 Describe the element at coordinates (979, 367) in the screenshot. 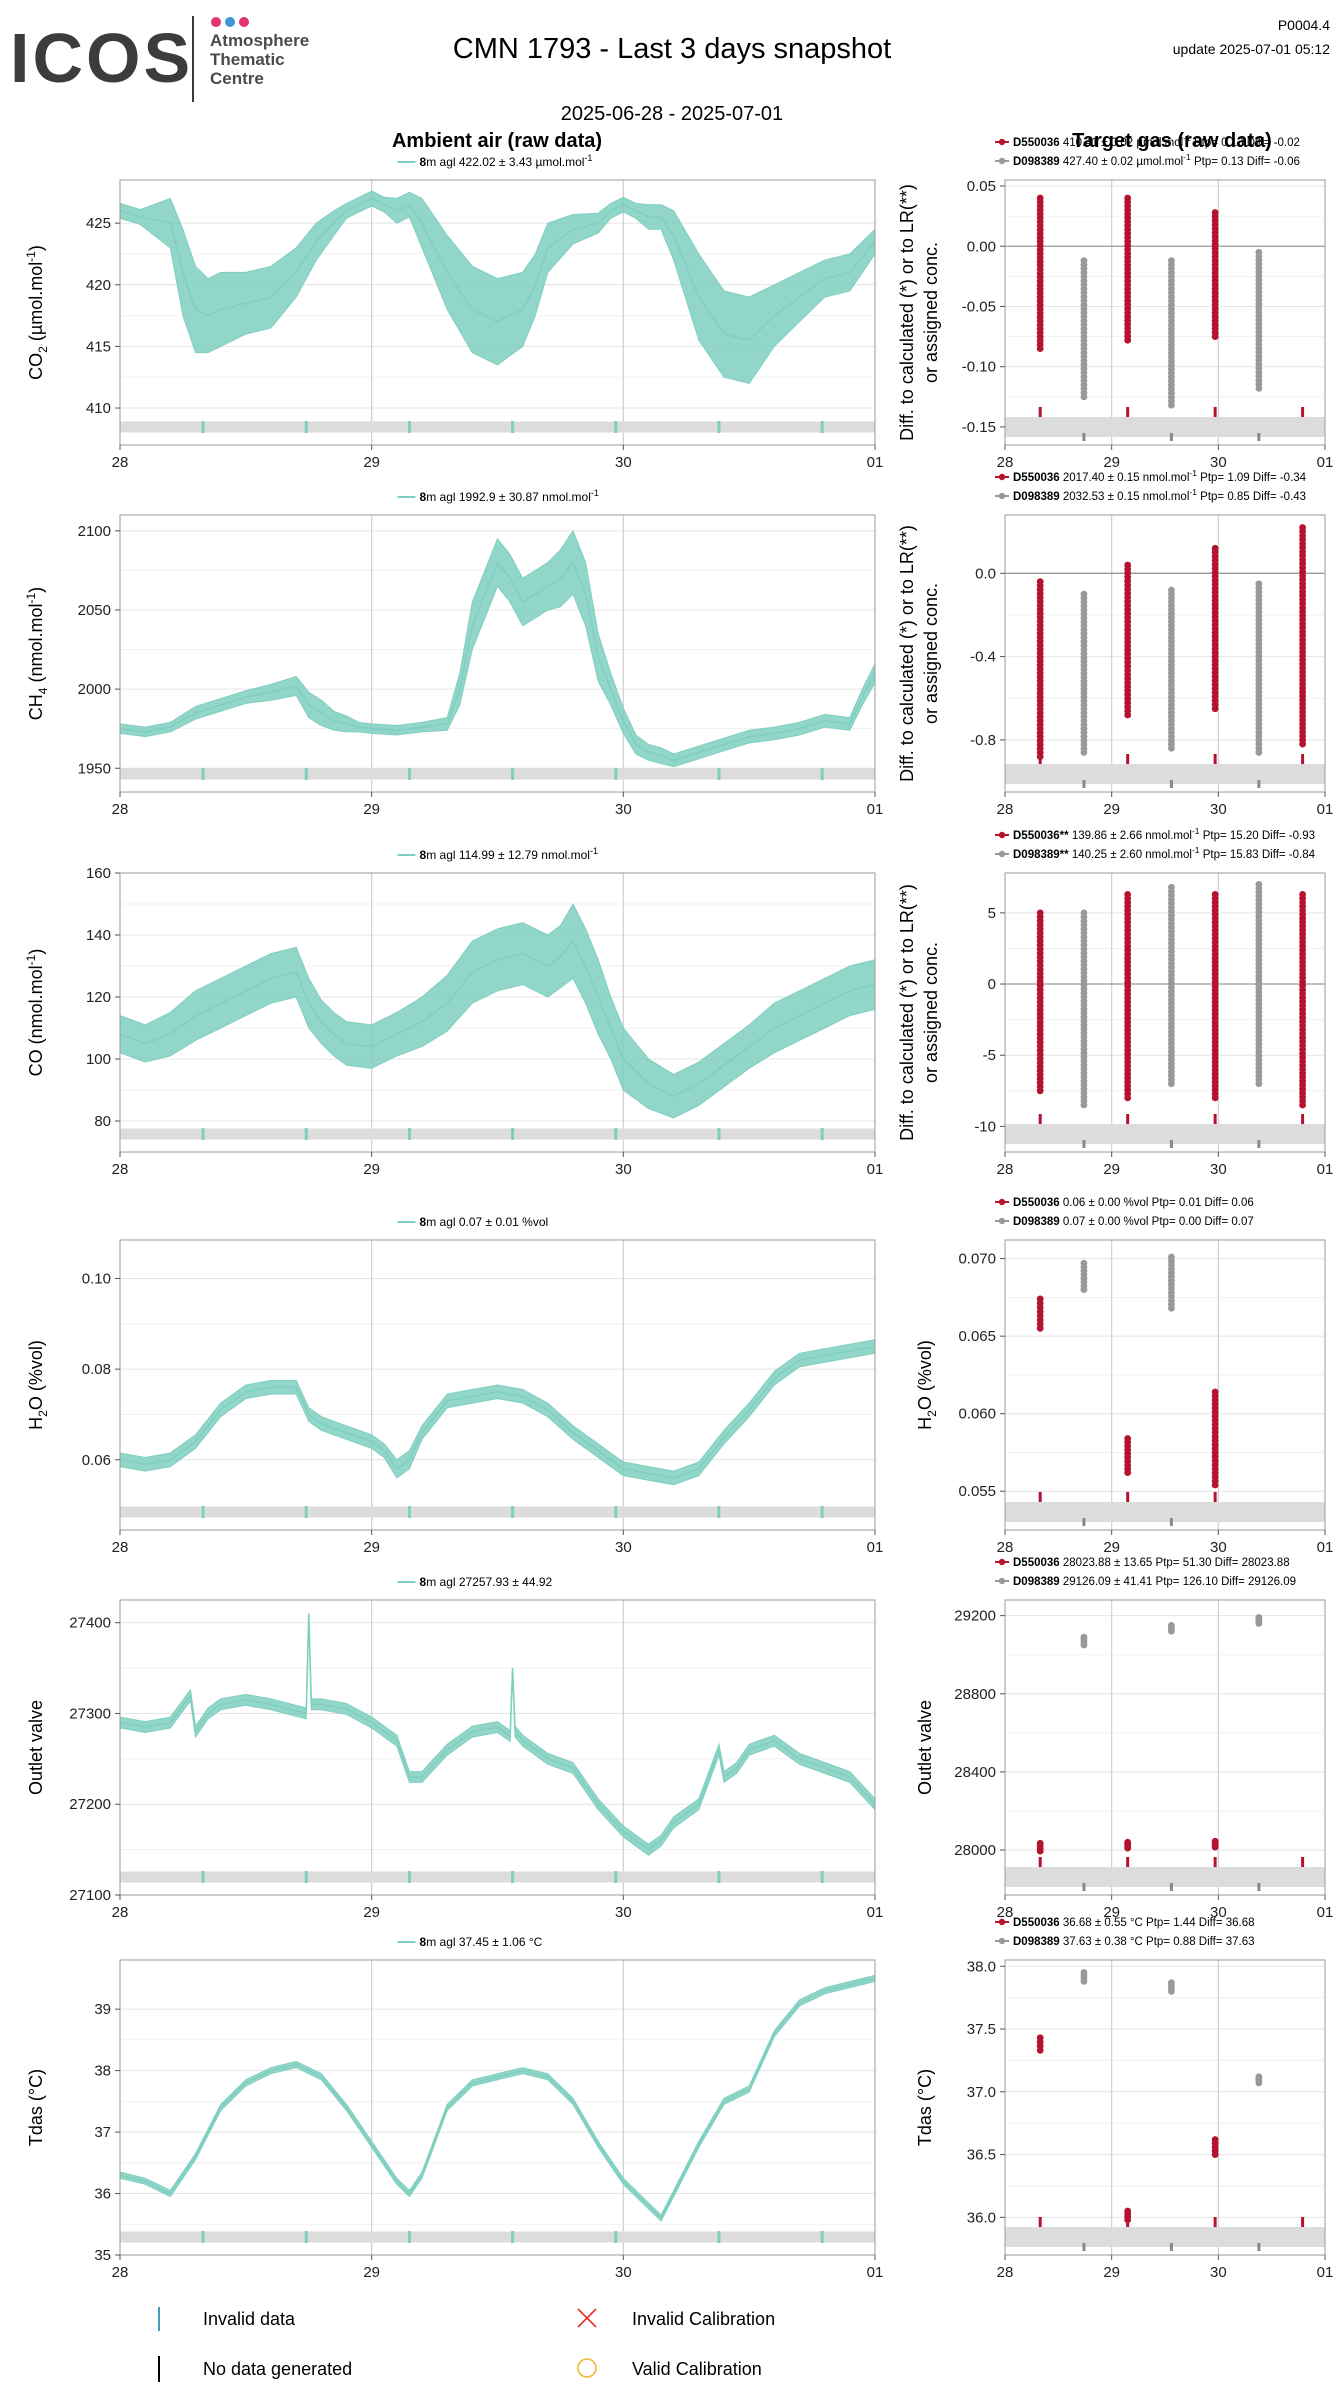

I see `co2_target-ytick-label: -0.10` at that location.